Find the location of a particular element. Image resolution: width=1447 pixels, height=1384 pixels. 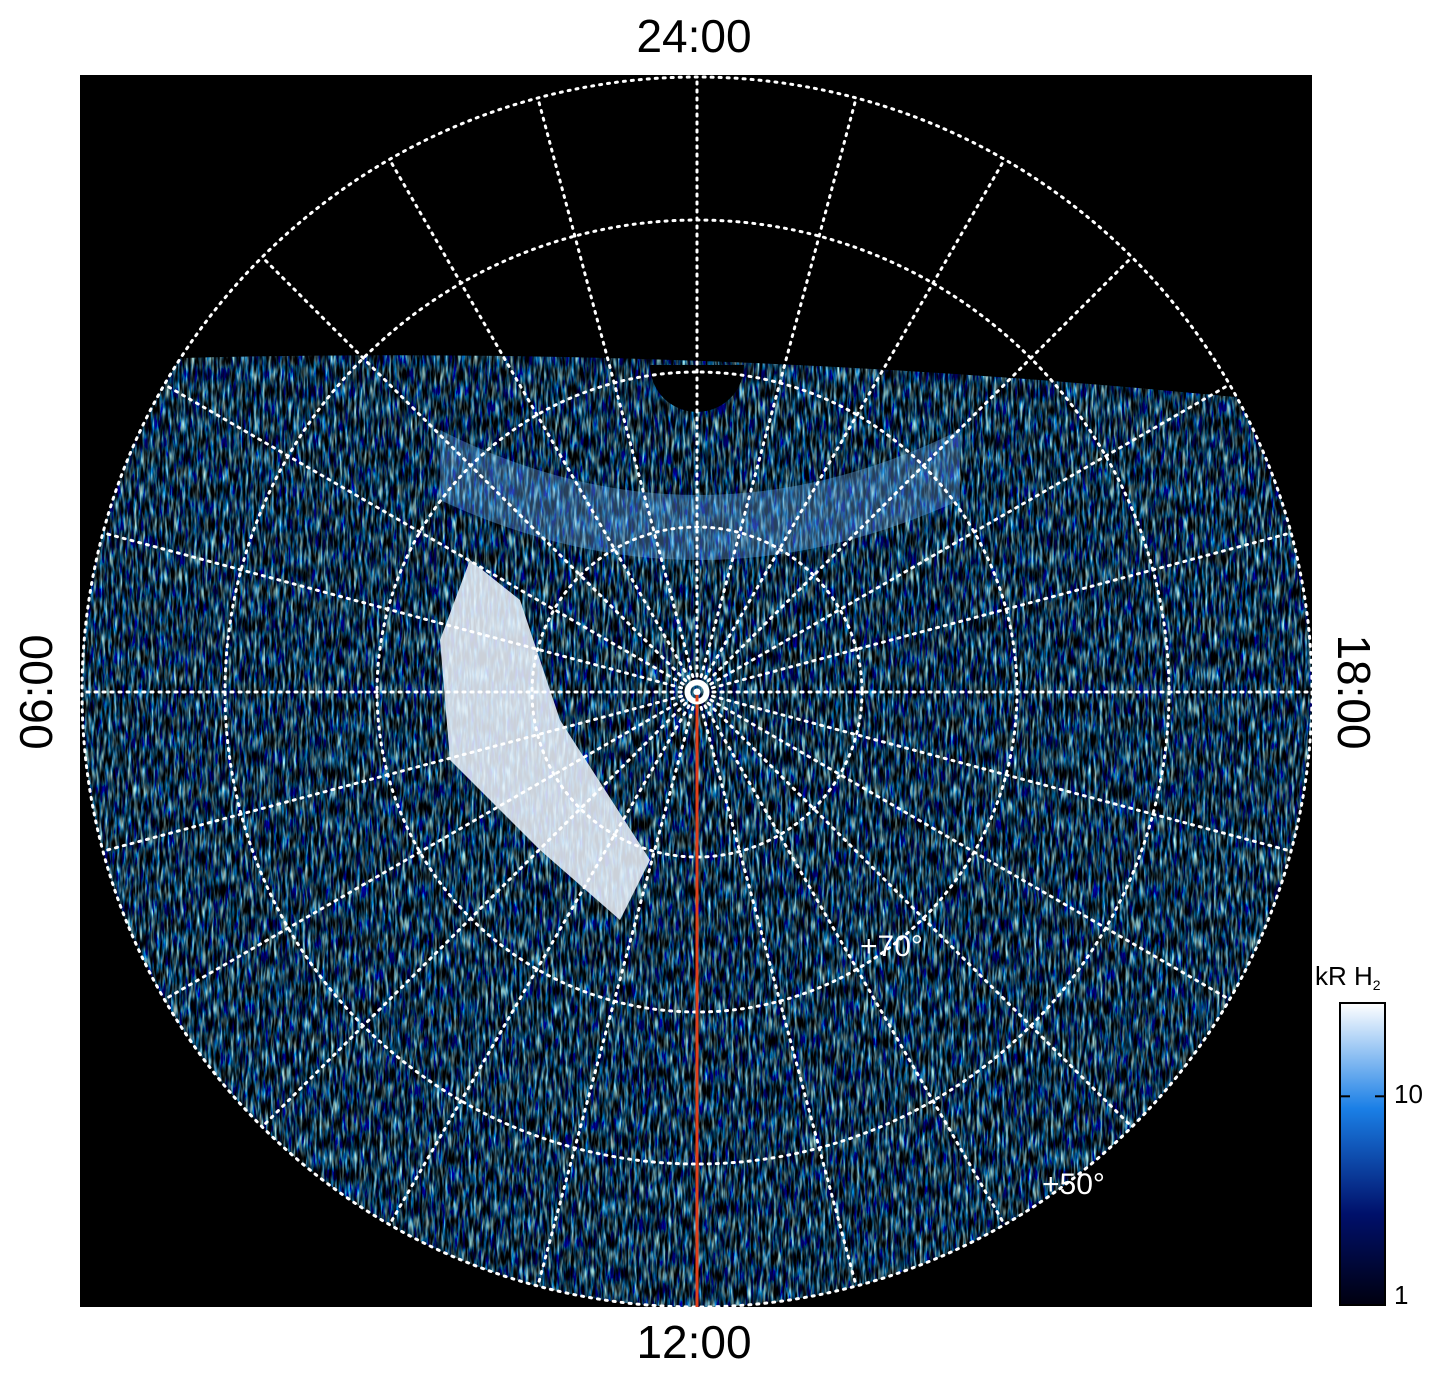

oval-emission is located at coordinates (700, 495).